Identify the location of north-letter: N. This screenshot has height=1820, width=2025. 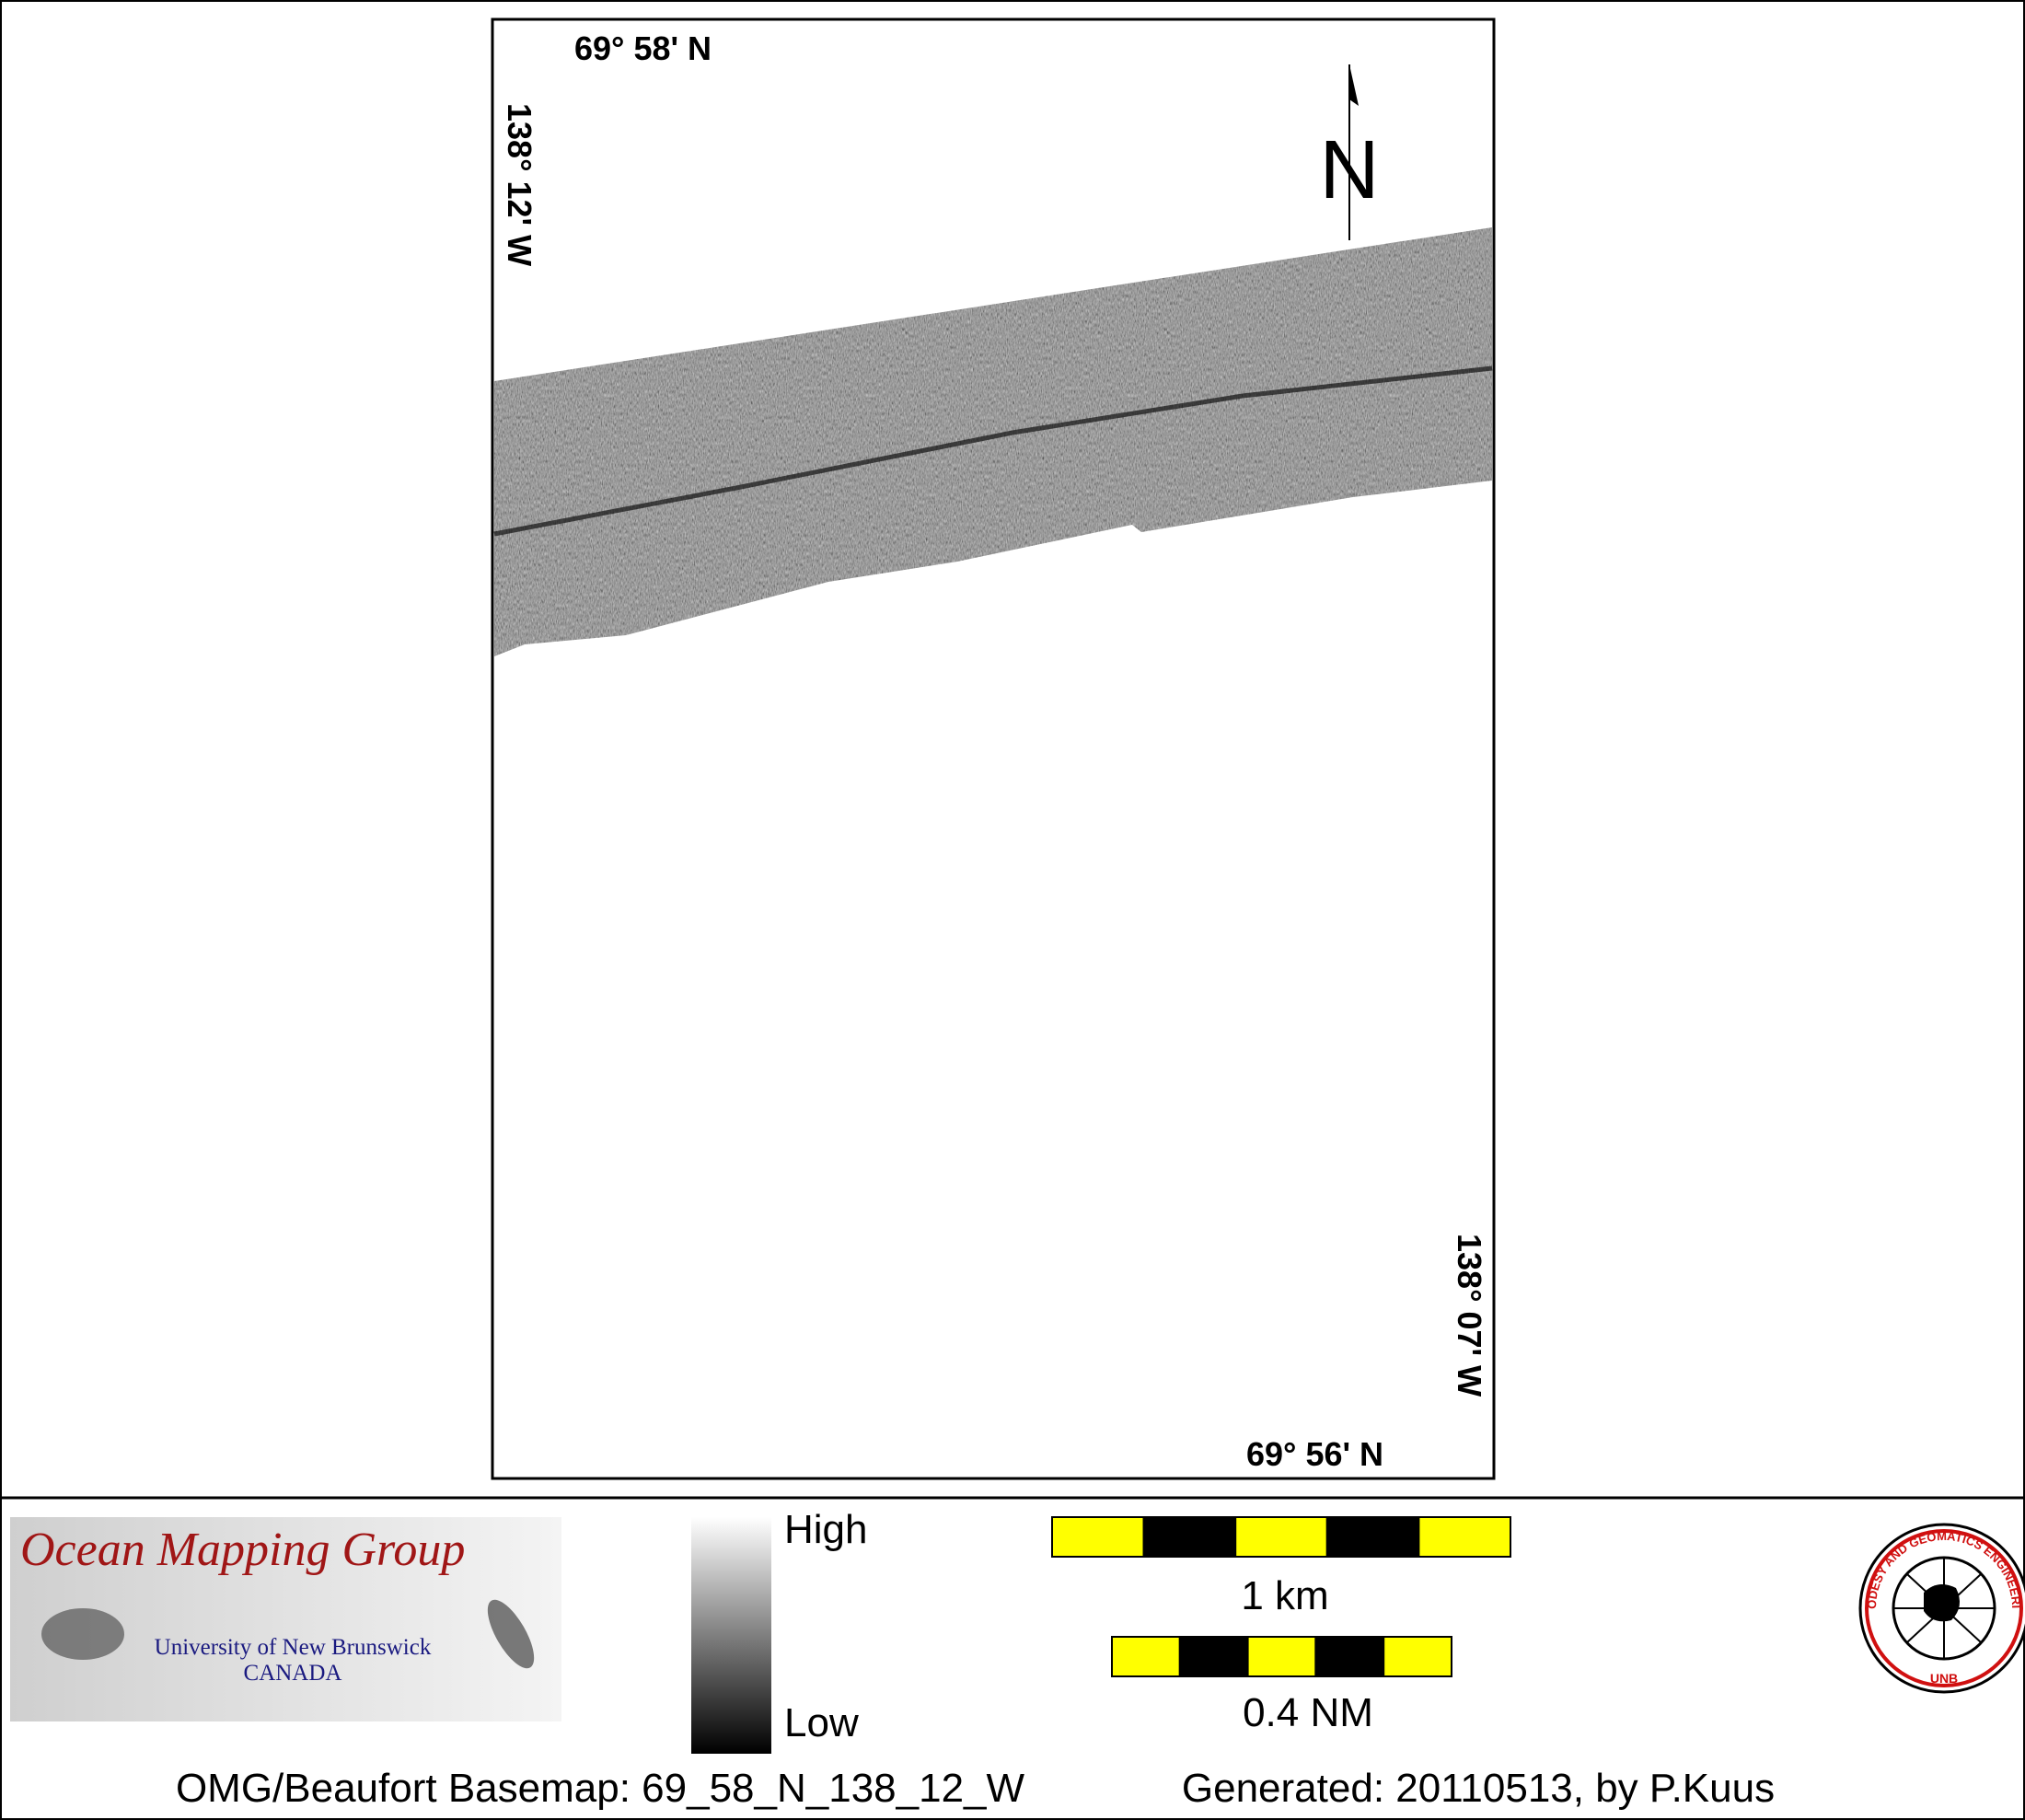
(1350, 170).